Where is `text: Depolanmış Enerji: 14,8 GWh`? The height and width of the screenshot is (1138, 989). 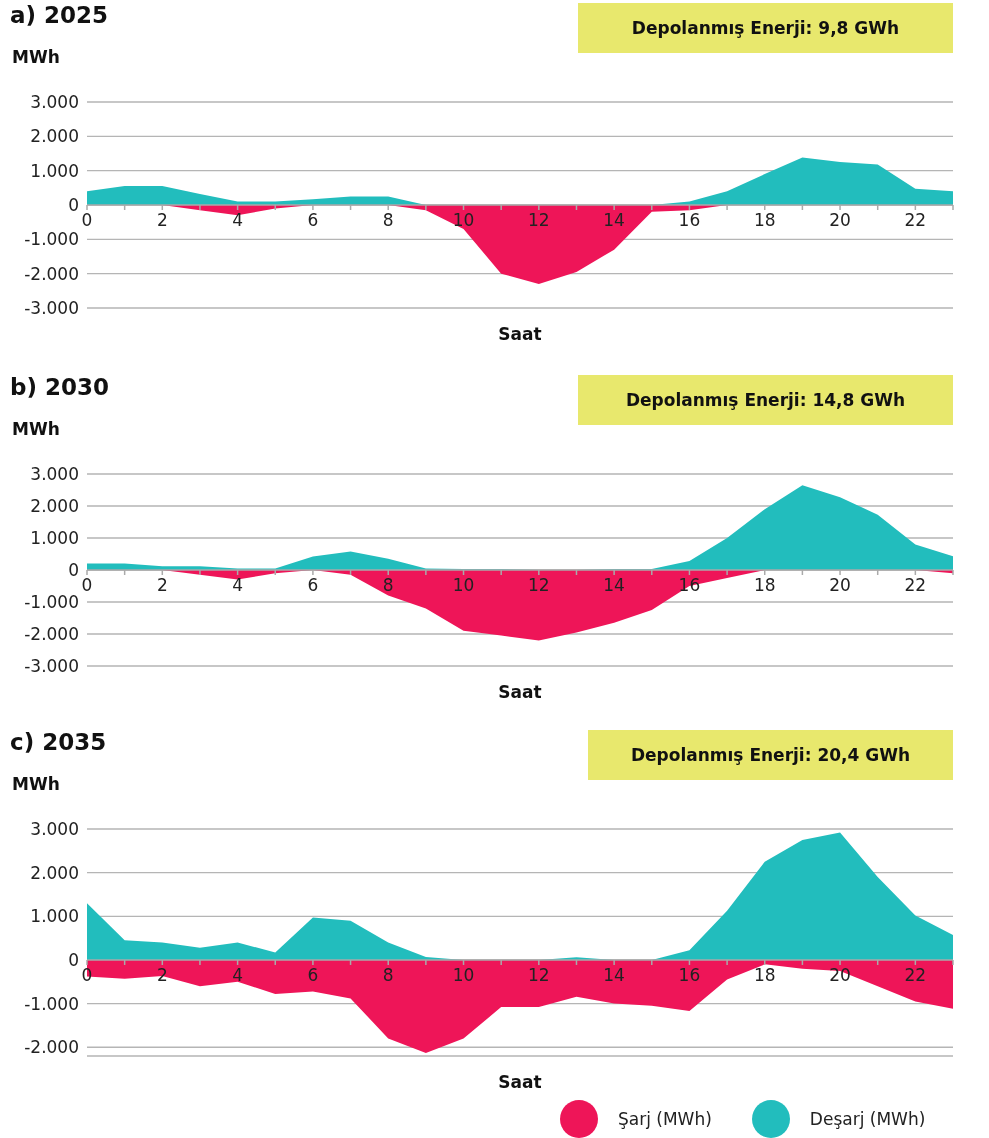
text: Depolanmış Enerji: 14,8 GWh is located at coordinates (765, 400).